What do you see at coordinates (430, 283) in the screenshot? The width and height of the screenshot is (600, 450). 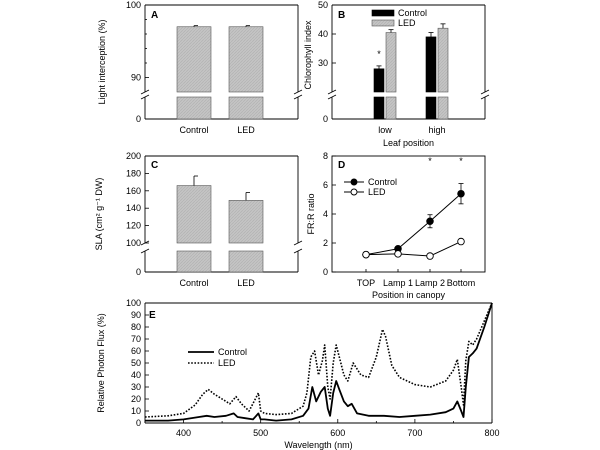 I see `panel-d-x-tick-label: Lamp 2` at bounding box center [430, 283].